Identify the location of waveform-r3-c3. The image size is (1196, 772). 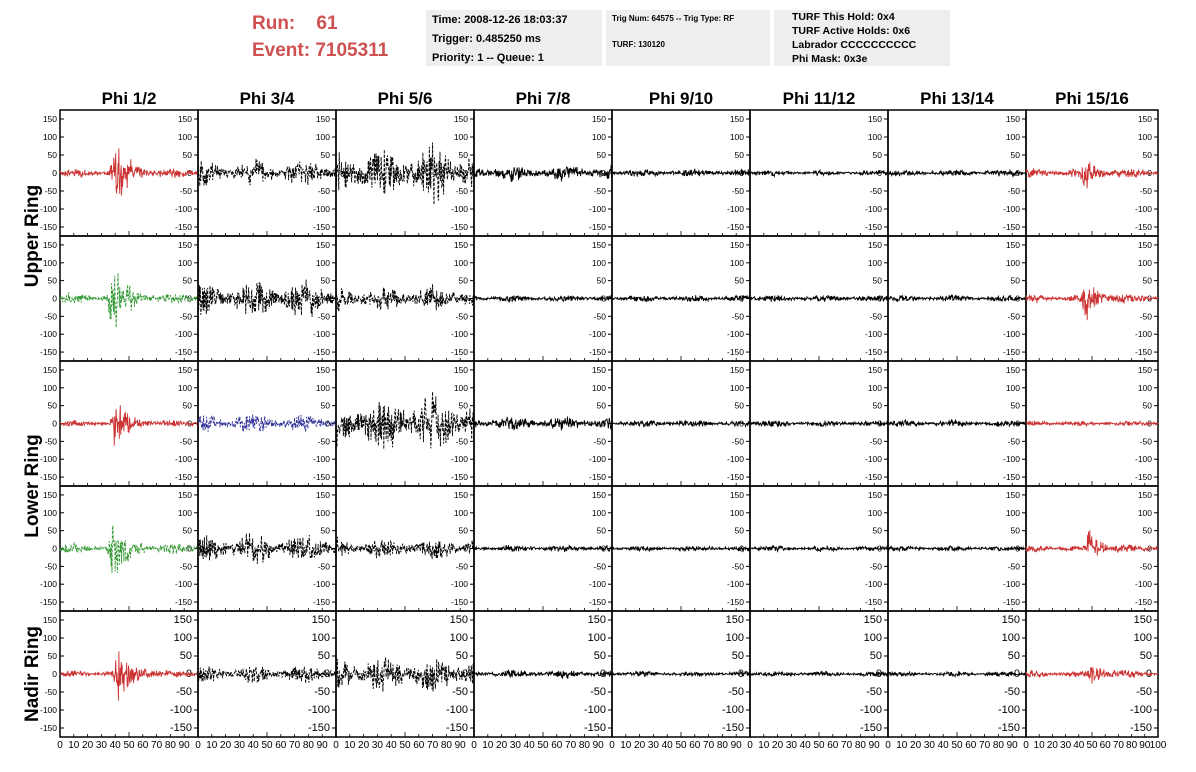
(405, 420).